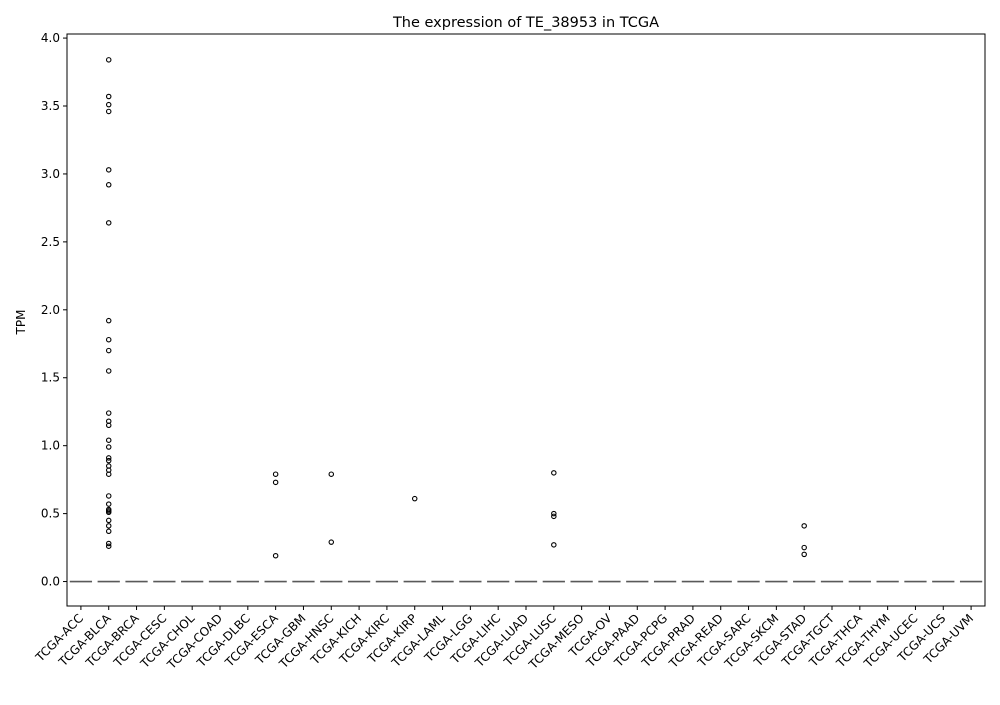 This screenshot has height=705, width=1000. Describe the element at coordinates (50, 38) in the screenshot. I see `y-tick-label: 4.0` at that location.